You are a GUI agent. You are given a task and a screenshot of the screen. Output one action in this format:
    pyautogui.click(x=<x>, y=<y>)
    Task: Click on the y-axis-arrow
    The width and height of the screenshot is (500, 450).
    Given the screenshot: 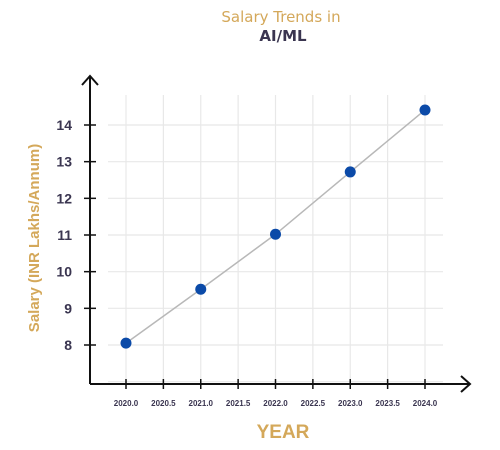 What is the action you would take?
    pyautogui.click(x=90, y=80)
    